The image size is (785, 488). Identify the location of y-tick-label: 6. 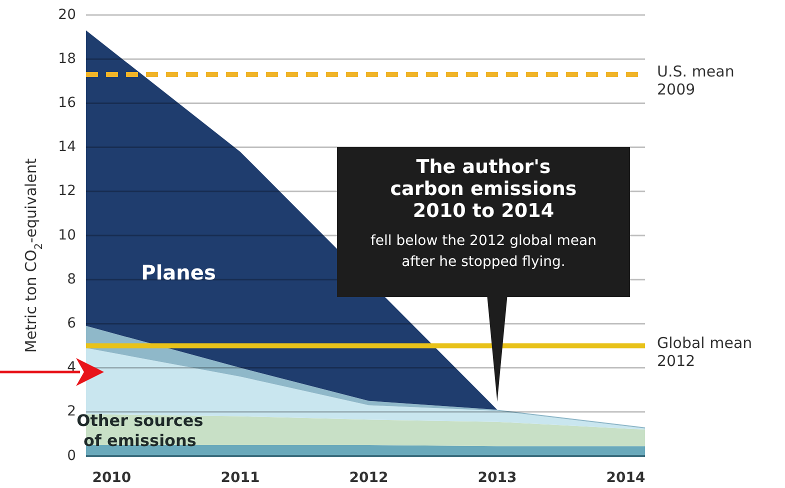
(71, 324).